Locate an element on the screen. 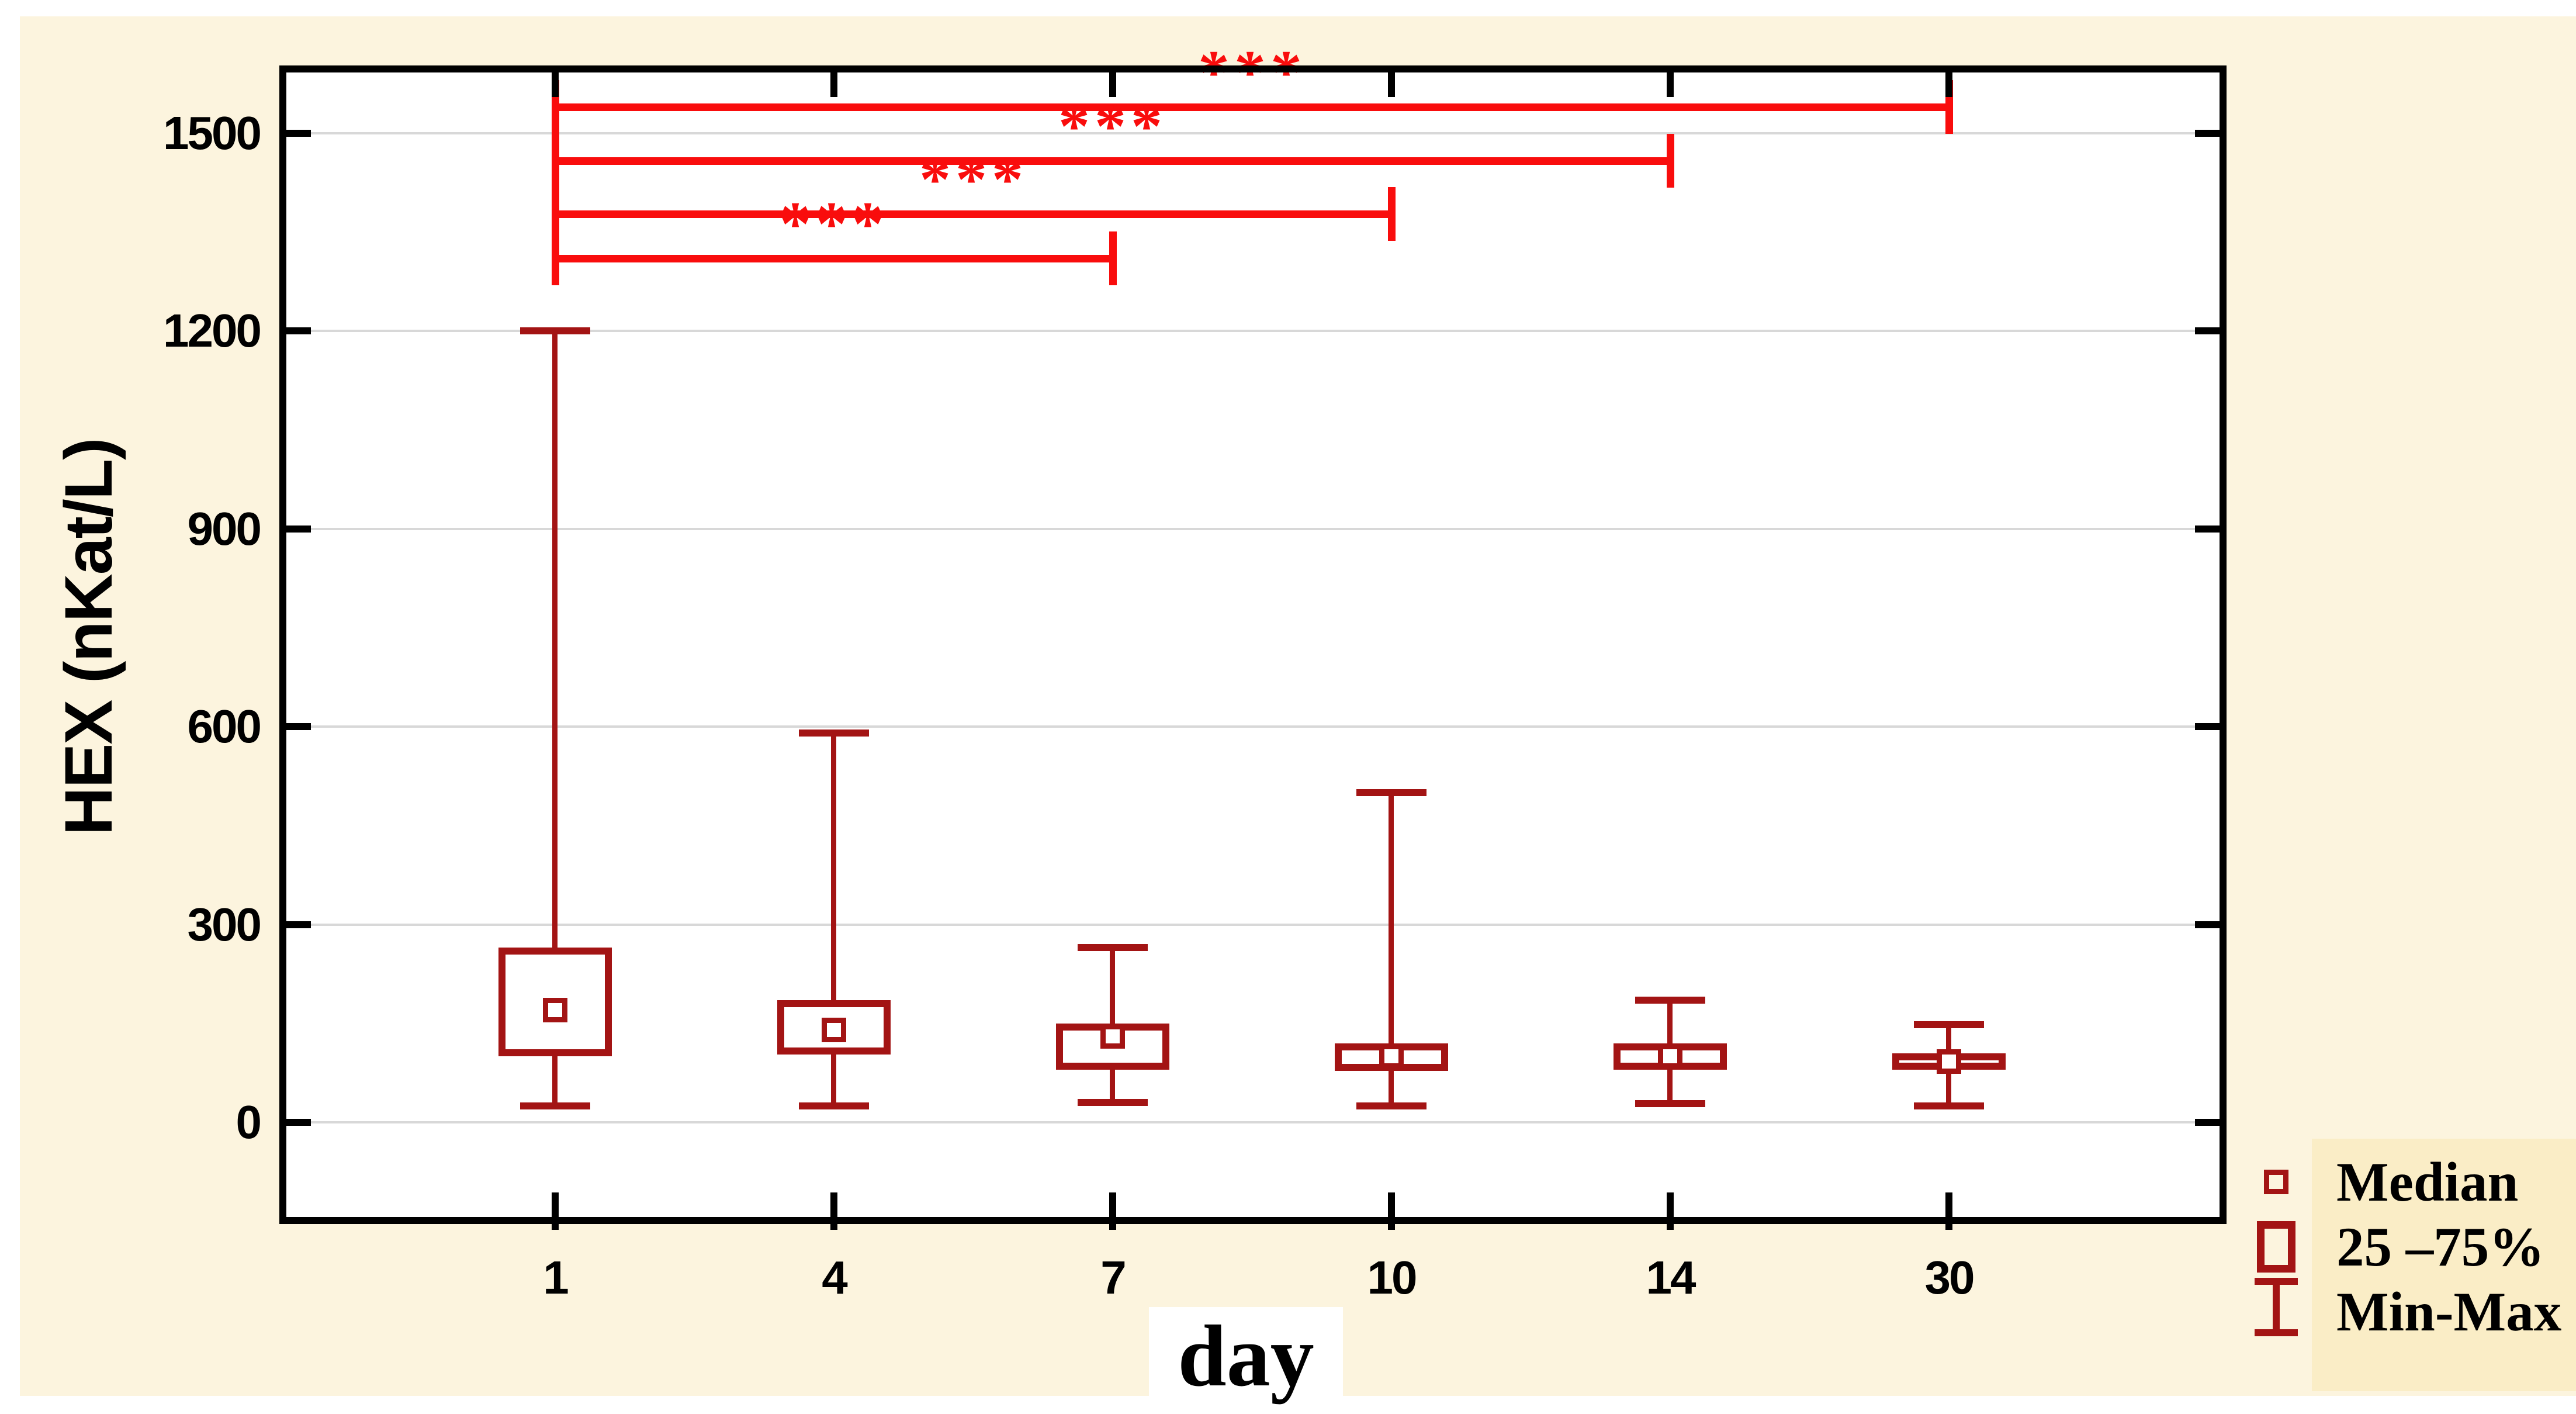  y-tick-label-600: 600 is located at coordinates (224, 726).